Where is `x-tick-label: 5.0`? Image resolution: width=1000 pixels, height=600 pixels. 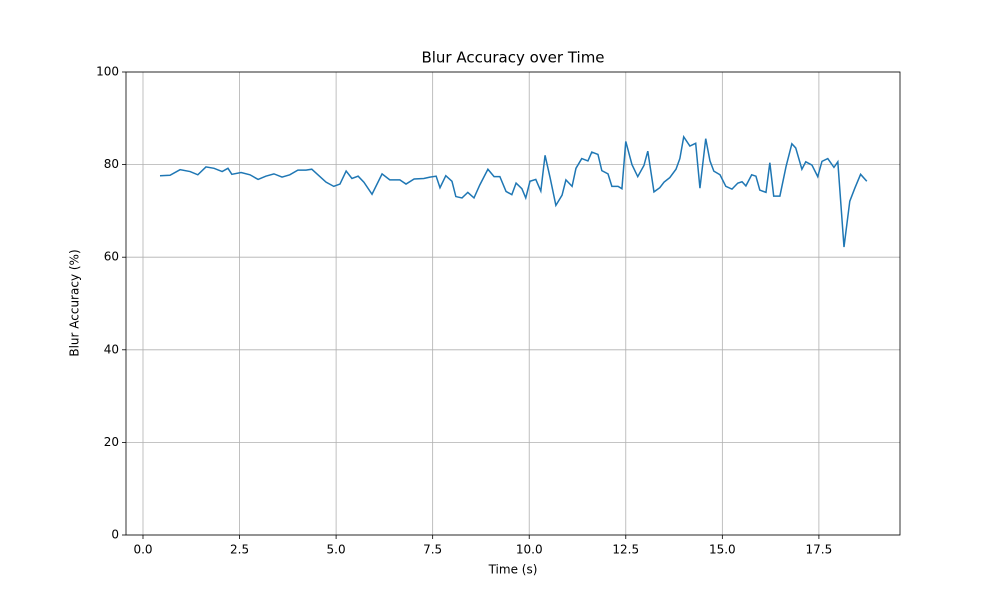 x-tick-label: 5.0 is located at coordinates (336, 550).